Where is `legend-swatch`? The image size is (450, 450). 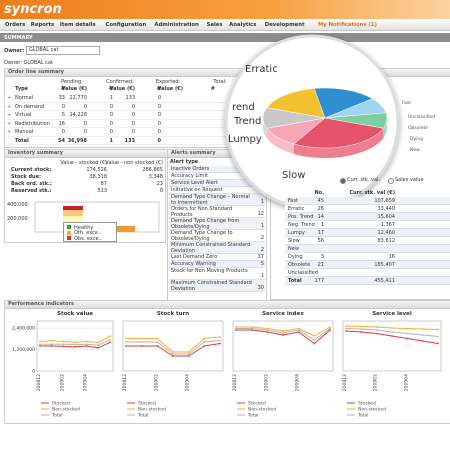
legend-swatch is located at coordinates (69, 227).